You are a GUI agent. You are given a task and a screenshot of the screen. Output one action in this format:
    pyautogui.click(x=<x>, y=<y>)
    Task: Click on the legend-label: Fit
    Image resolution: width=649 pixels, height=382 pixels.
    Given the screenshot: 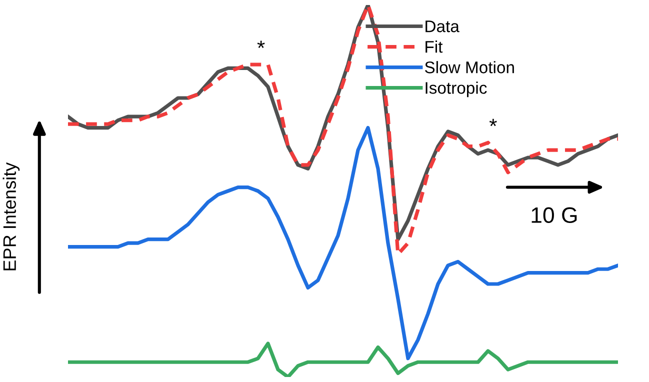 What is the action you would take?
    pyautogui.click(x=434, y=46)
    